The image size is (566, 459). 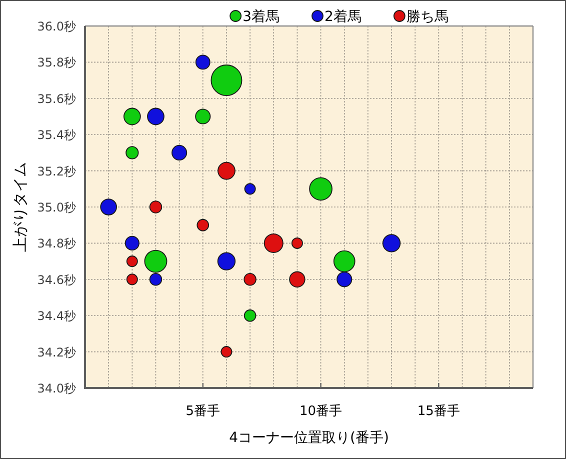 I want to click on y-tick-label: 35.8秒, so click(x=56, y=63).